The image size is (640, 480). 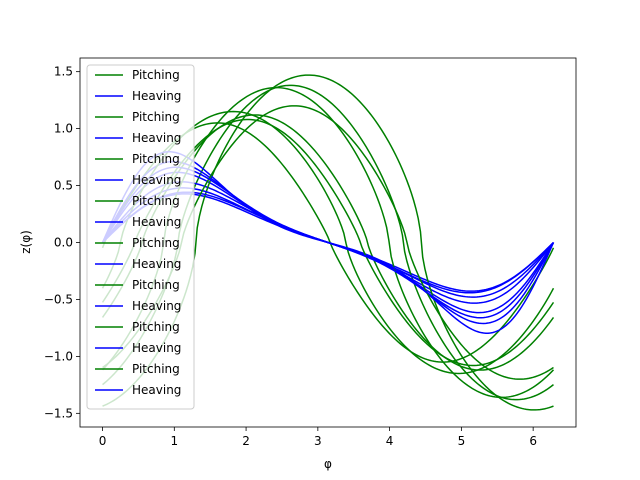 What do you see at coordinates (26, 242) in the screenshot?
I see `y-axis-label: z(φ)` at bounding box center [26, 242].